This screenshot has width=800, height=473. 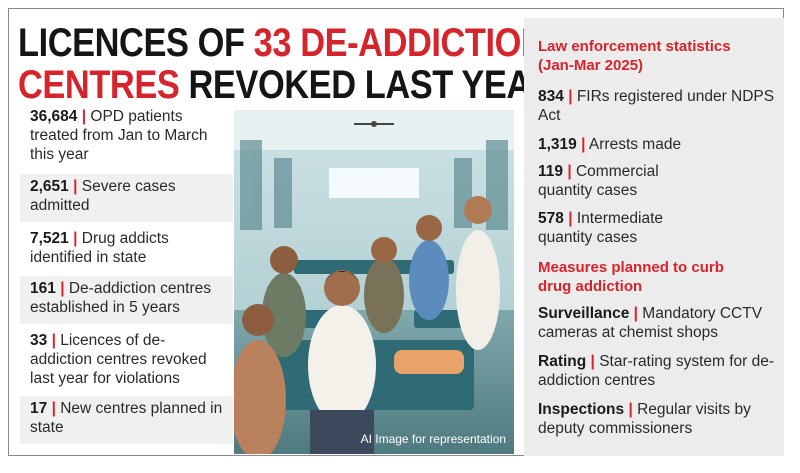 I want to click on law-item-firs: 834 | FIRs registered under NDPS Act, so click(x=658, y=106).